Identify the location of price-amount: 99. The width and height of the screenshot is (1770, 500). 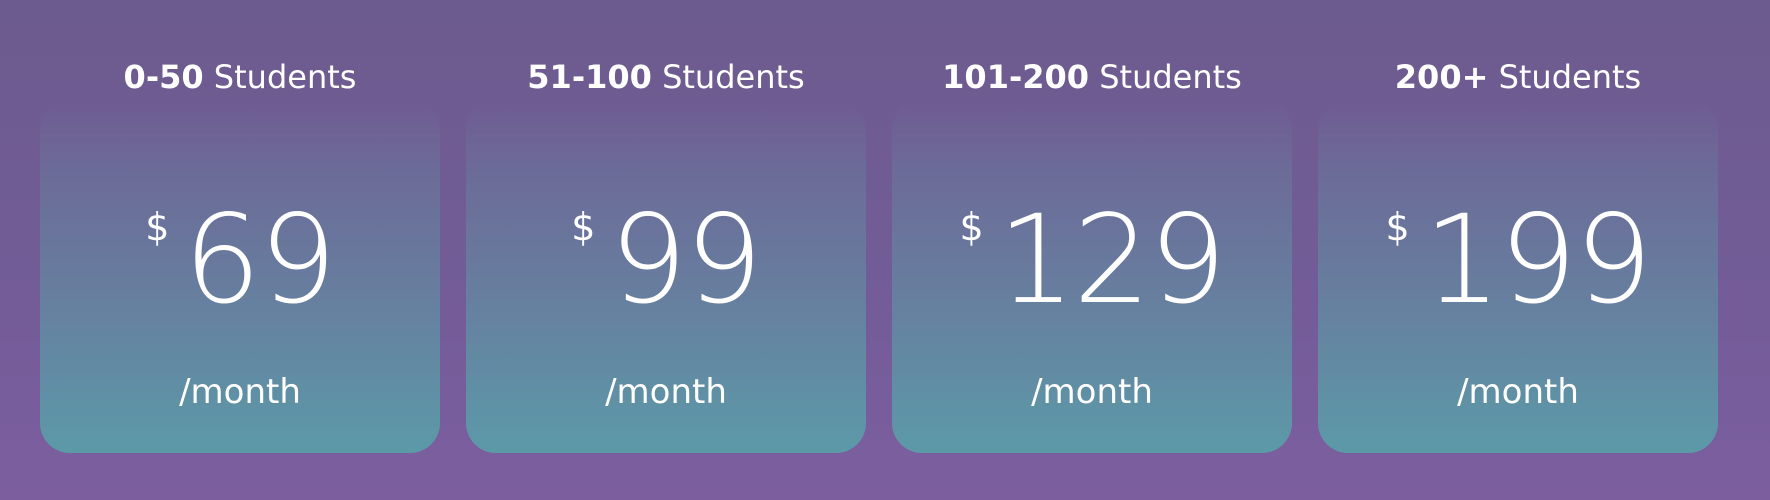
(685, 260).